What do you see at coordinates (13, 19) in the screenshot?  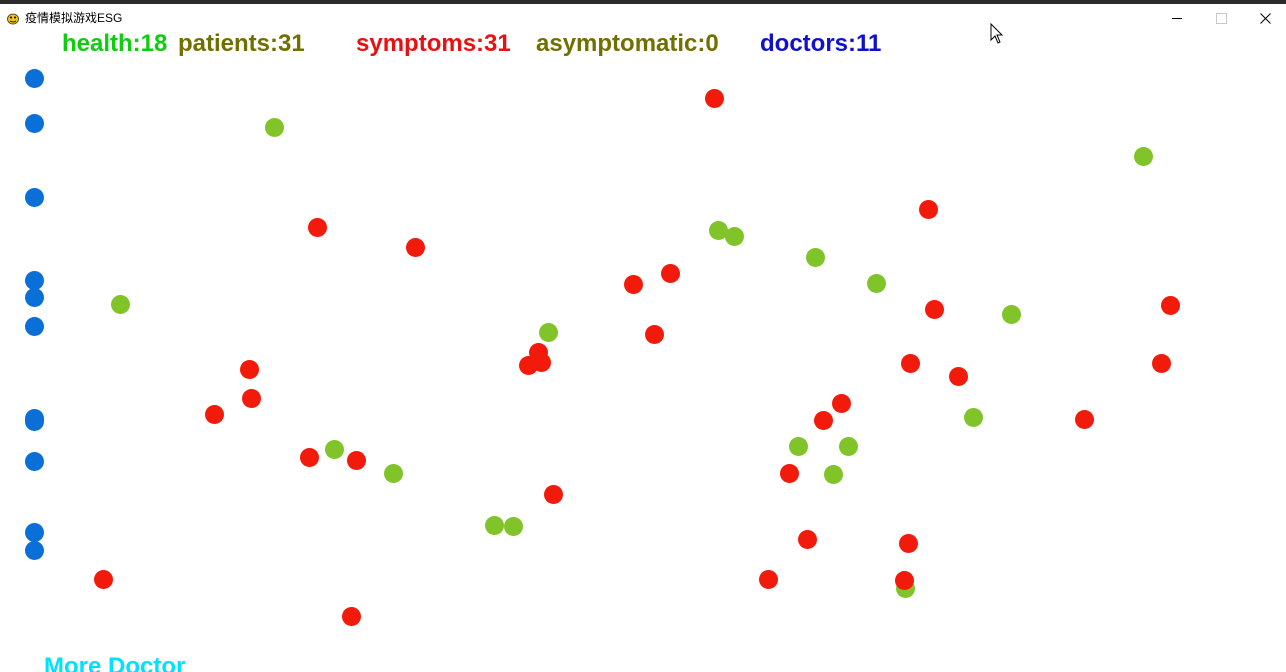 I see `app-icon` at bounding box center [13, 19].